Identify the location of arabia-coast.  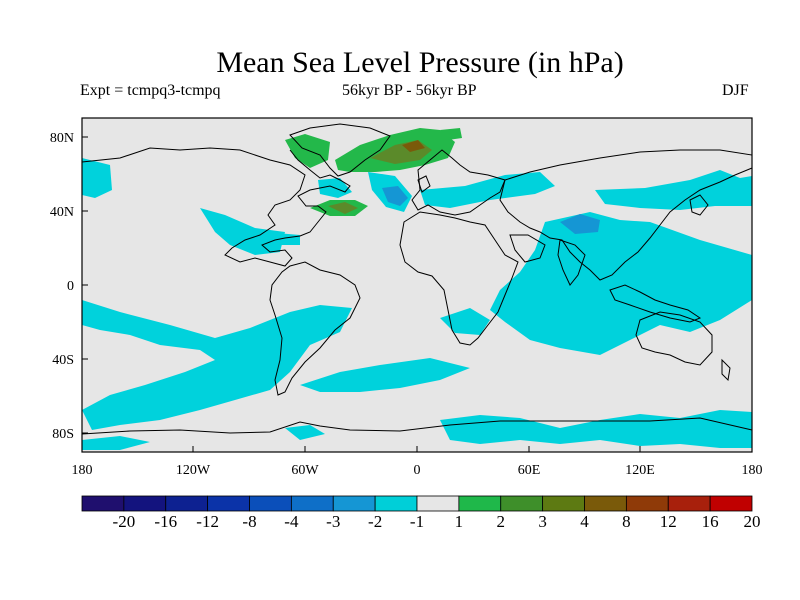
(527, 248).